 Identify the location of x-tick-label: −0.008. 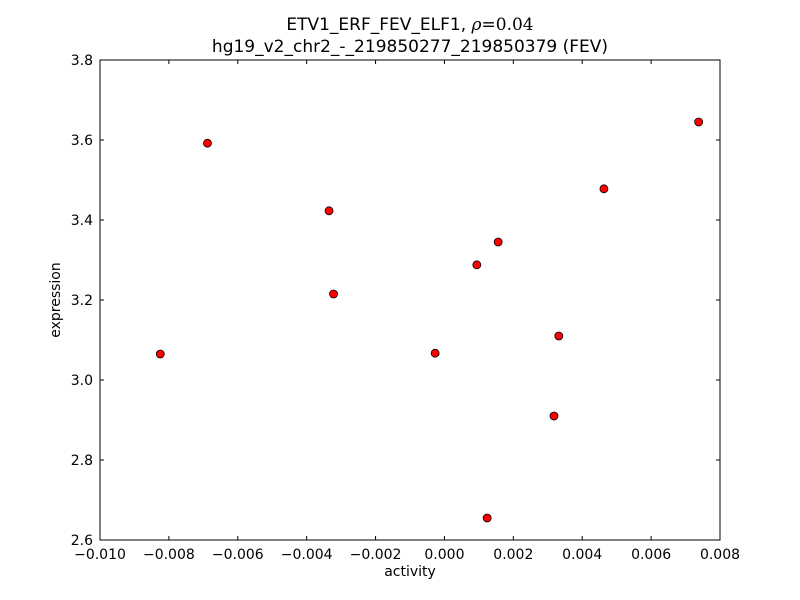
(169, 555).